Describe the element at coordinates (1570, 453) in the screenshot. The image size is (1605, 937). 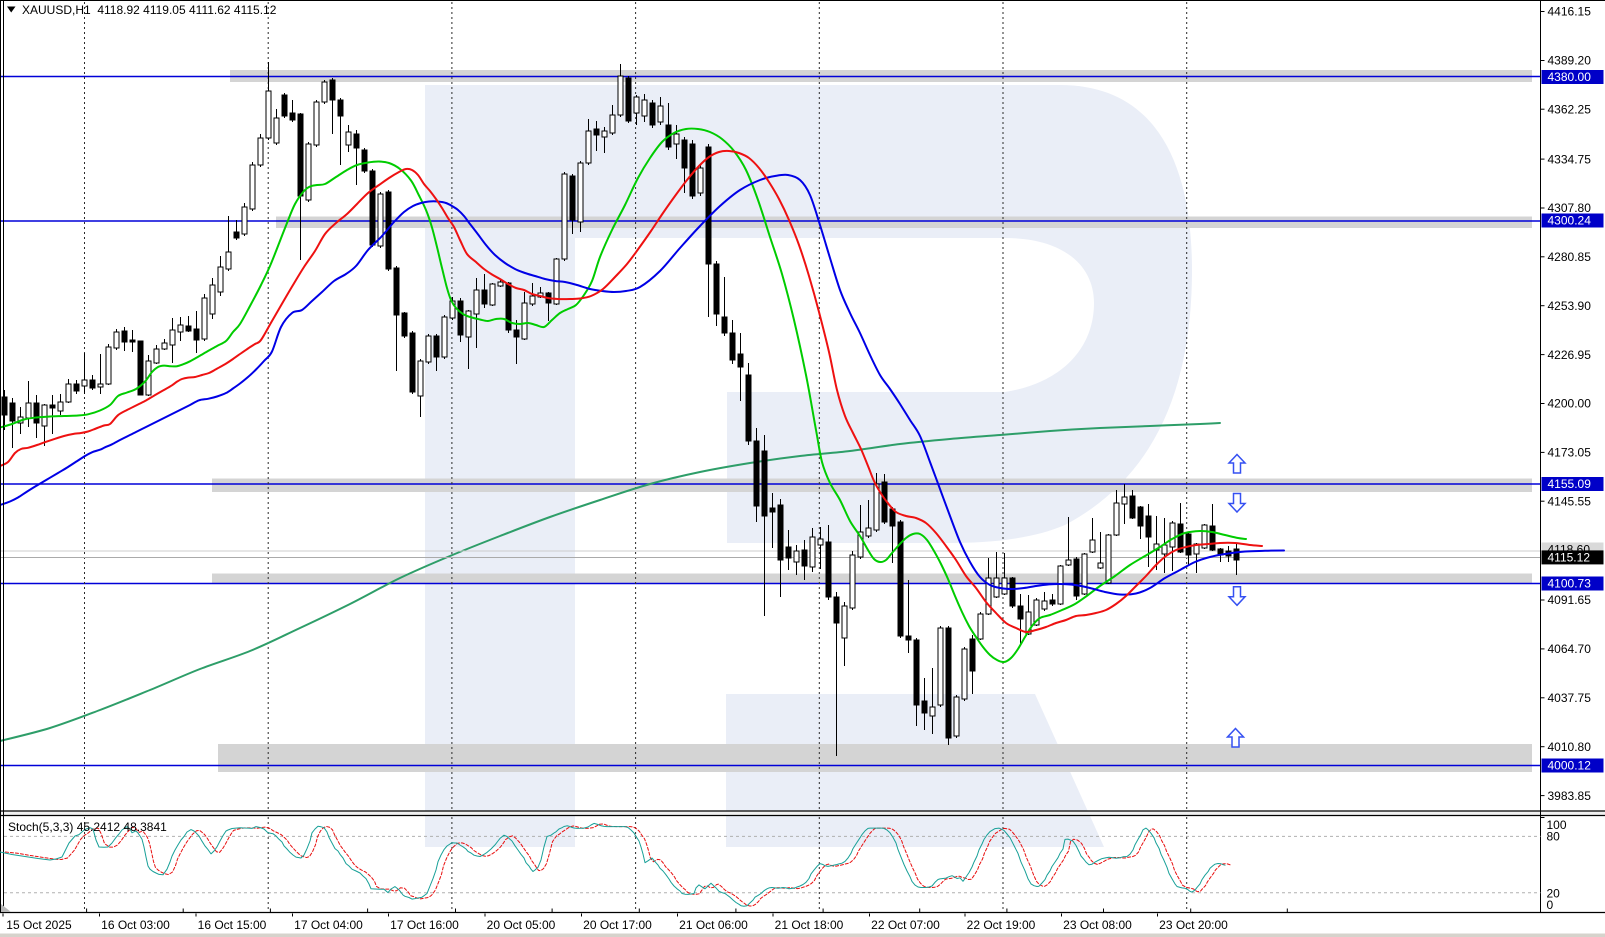
I see `svg-text: 4173.05` at that location.